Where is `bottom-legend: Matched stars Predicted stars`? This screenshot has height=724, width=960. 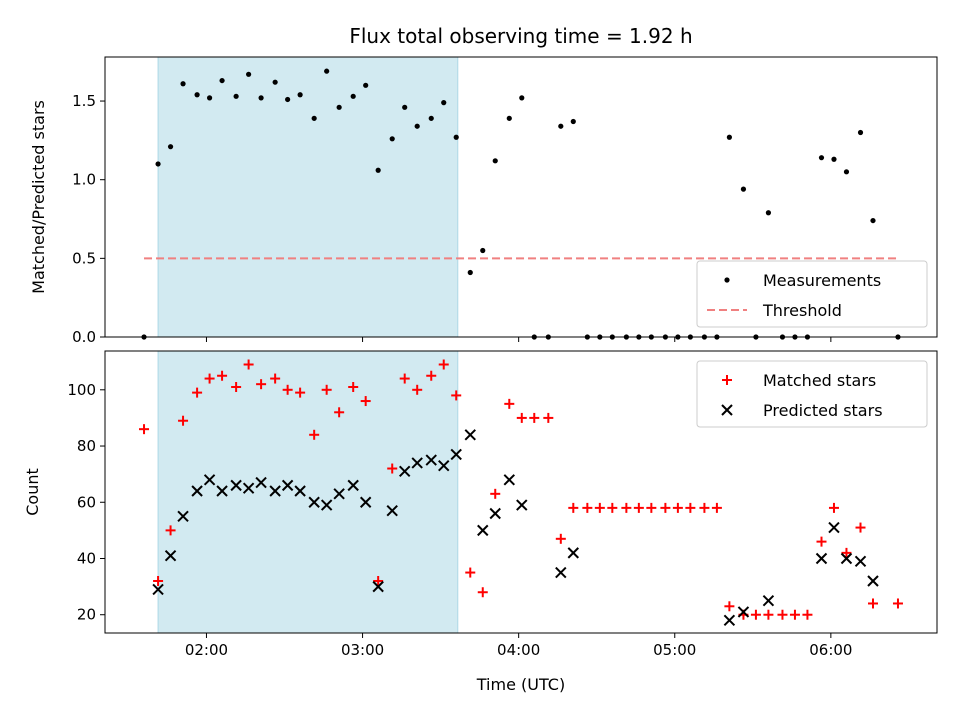
bottom-legend: Matched stars Predicted stars is located at coordinates (812, 394).